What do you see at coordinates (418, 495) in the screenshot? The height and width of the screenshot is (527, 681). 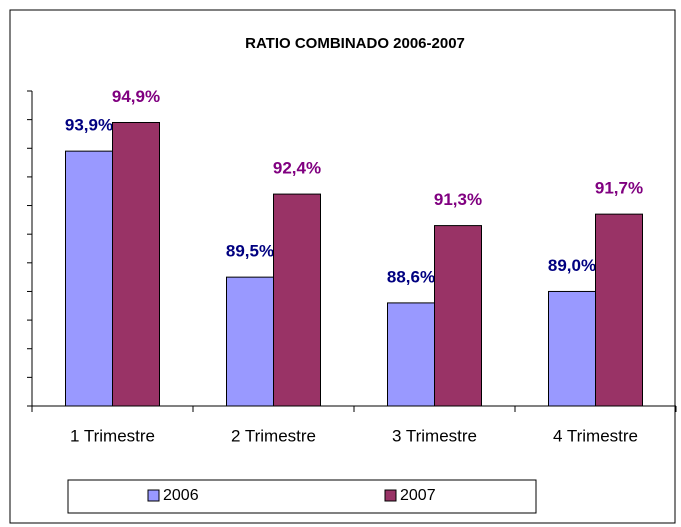 I see `legend-label: 2007` at bounding box center [418, 495].